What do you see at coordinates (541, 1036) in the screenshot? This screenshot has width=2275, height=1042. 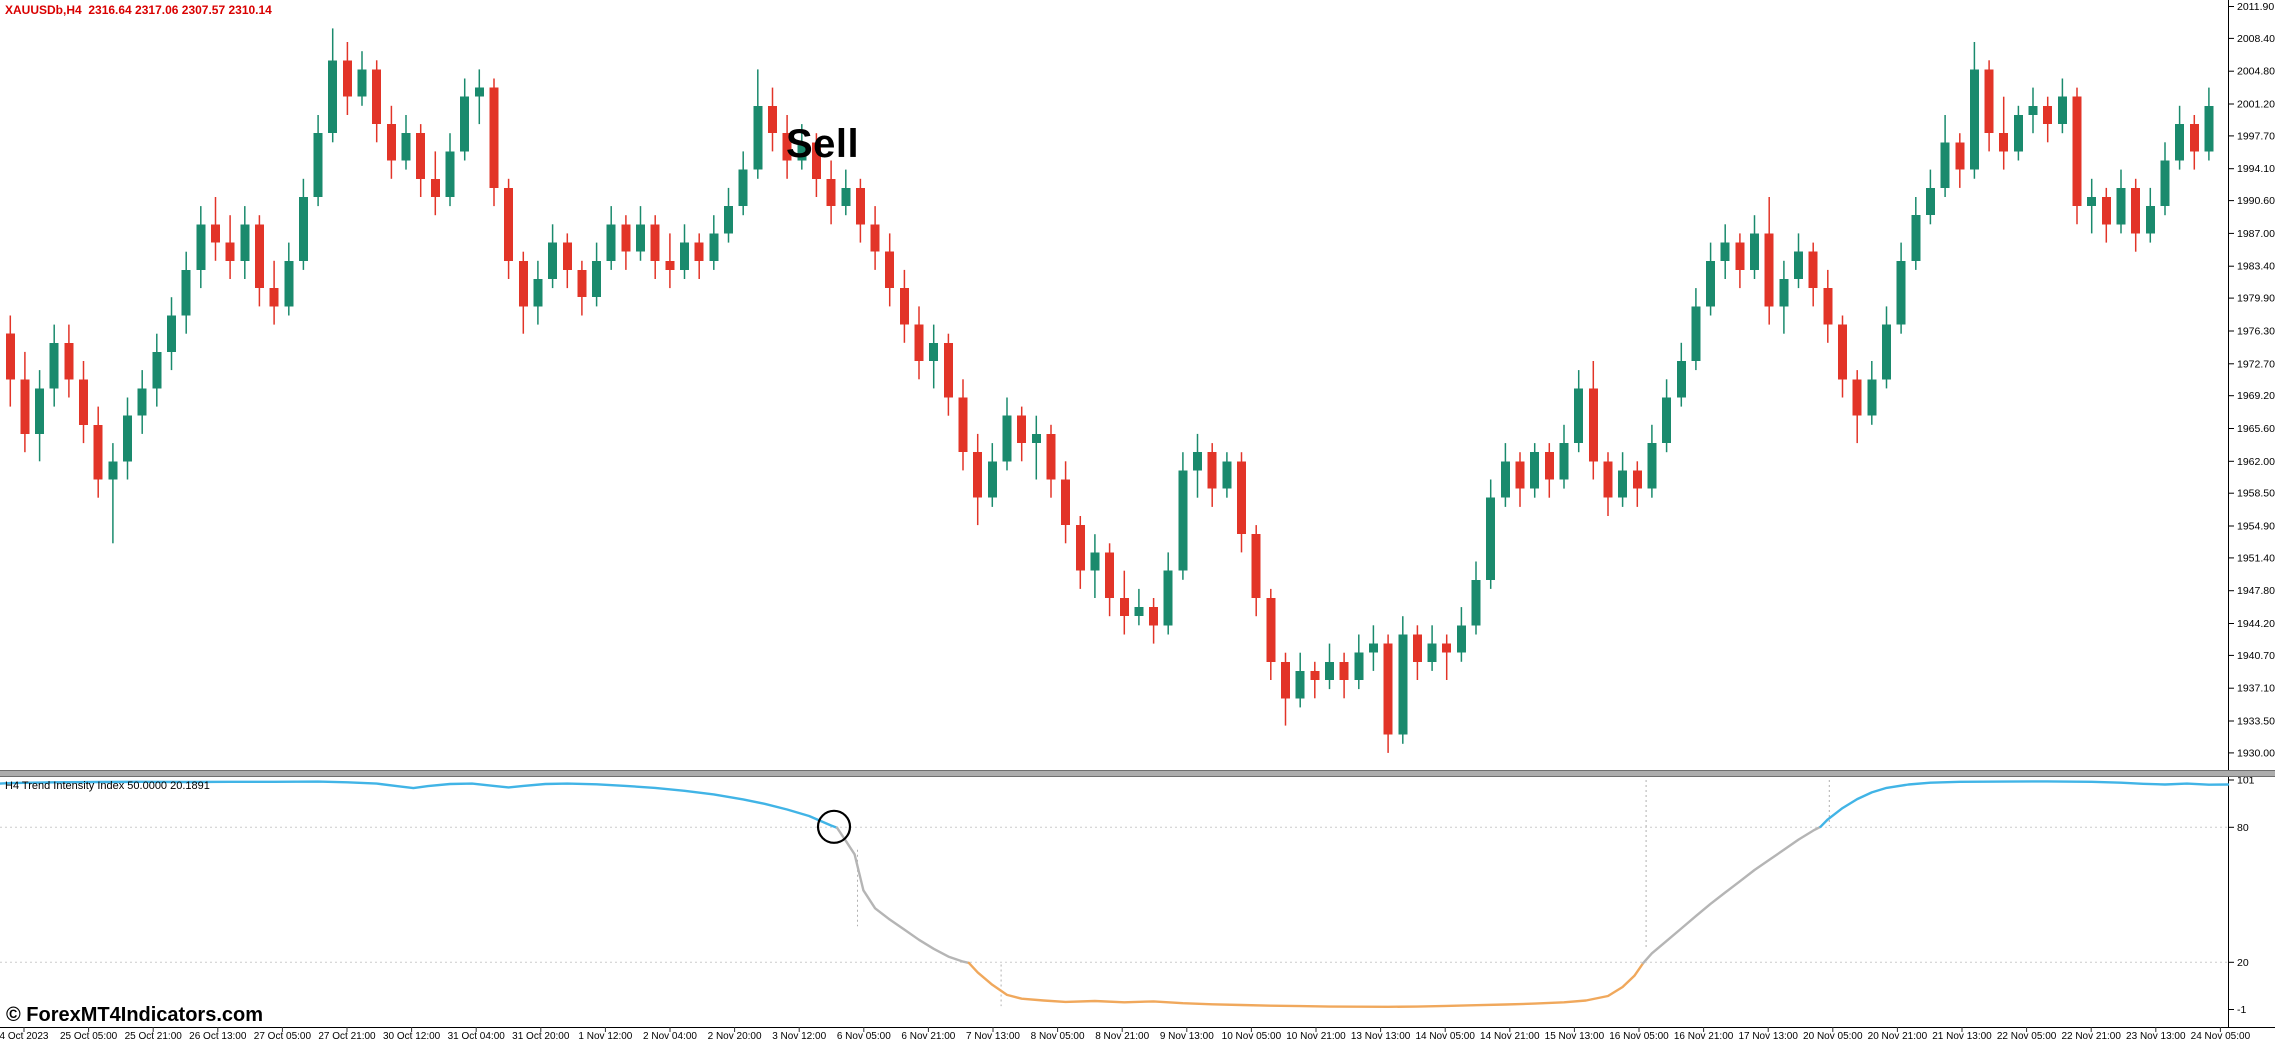 I see `svg-text: 31 Oct 20:00` at bounding box center [541, 1036].